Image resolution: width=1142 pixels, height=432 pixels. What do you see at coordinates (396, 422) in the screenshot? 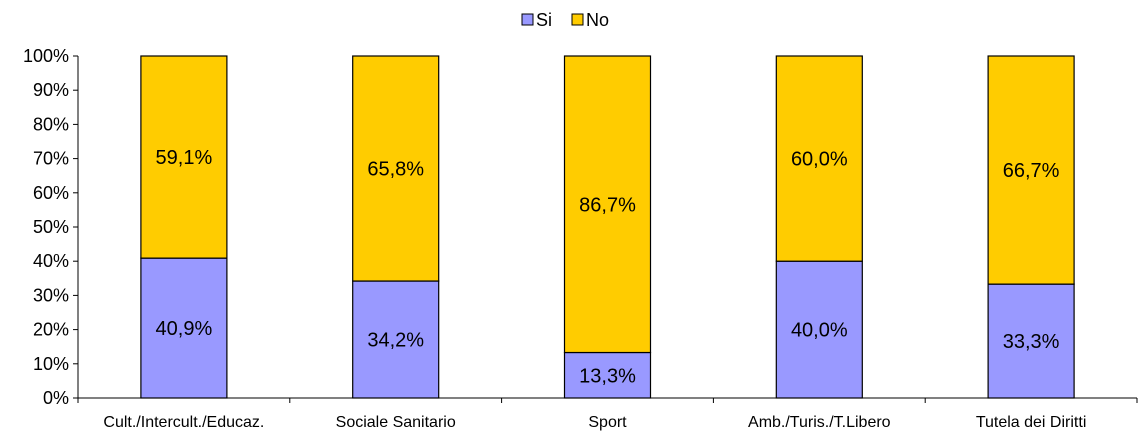
I see `category-label: Sociale Sanitario` at bounding box center [396, 422].